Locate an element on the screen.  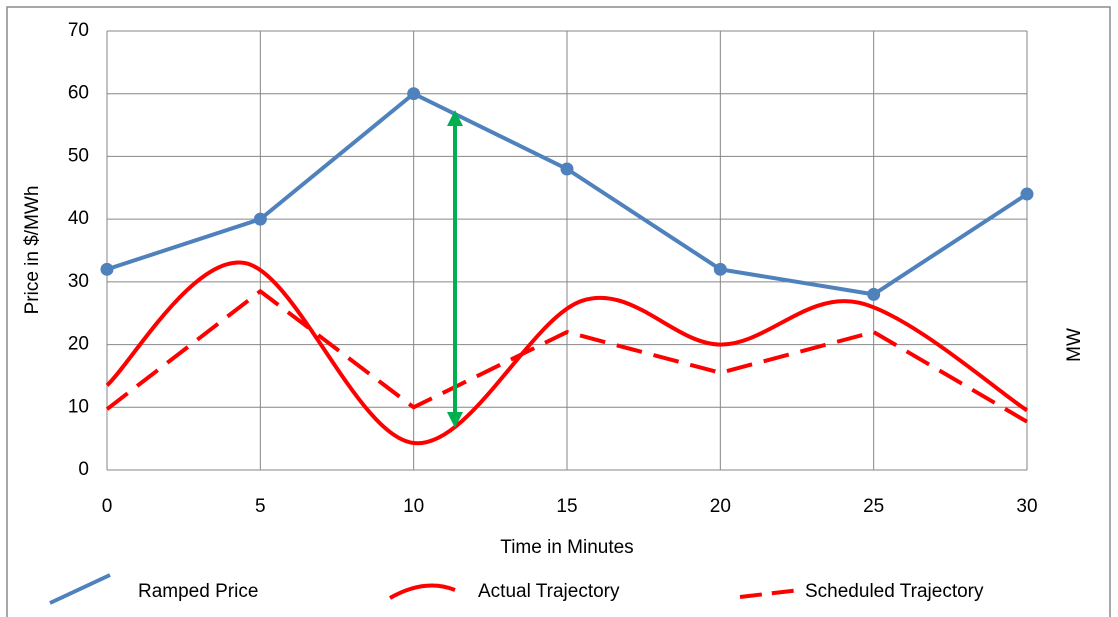
y-tick-label: 0 is located at coordinates (83, 469).